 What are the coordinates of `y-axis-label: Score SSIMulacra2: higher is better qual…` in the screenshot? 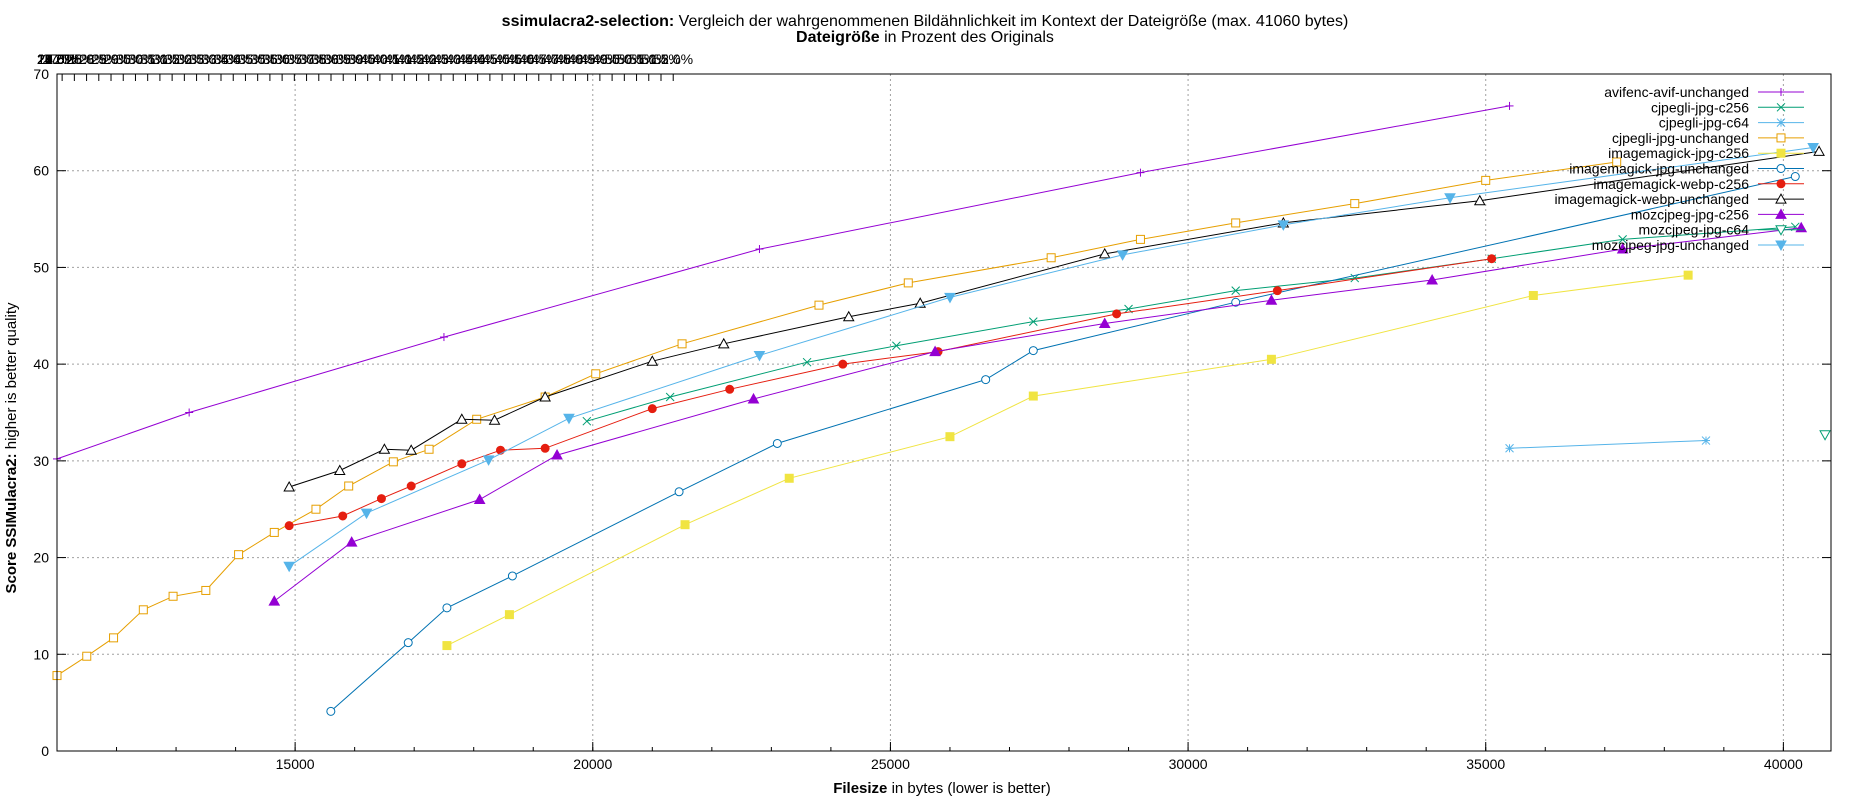 It's located at (11, 447).